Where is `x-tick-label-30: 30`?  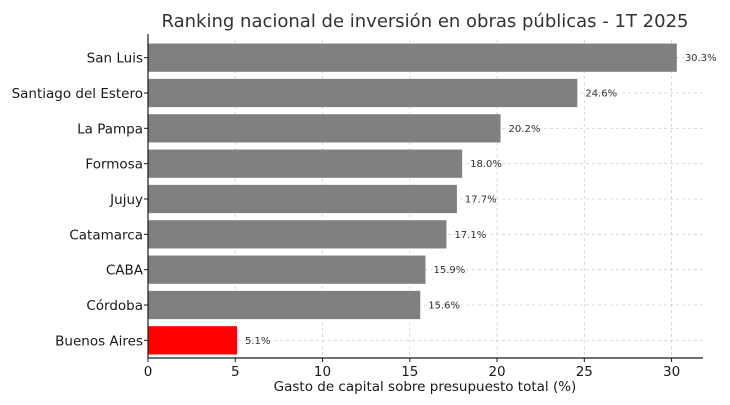
x-tick-label-30: 30 is located at coordinates (671, 372).